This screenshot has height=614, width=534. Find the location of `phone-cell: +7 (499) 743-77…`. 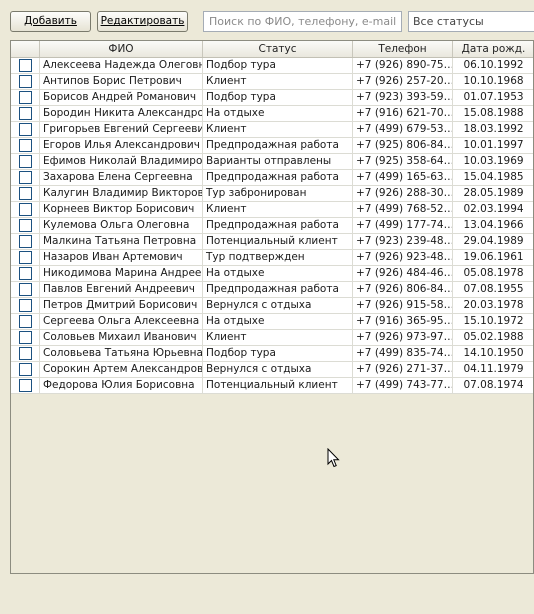

phone-cell: +7 (499) 743-77… is located at coordinates (403, 385).